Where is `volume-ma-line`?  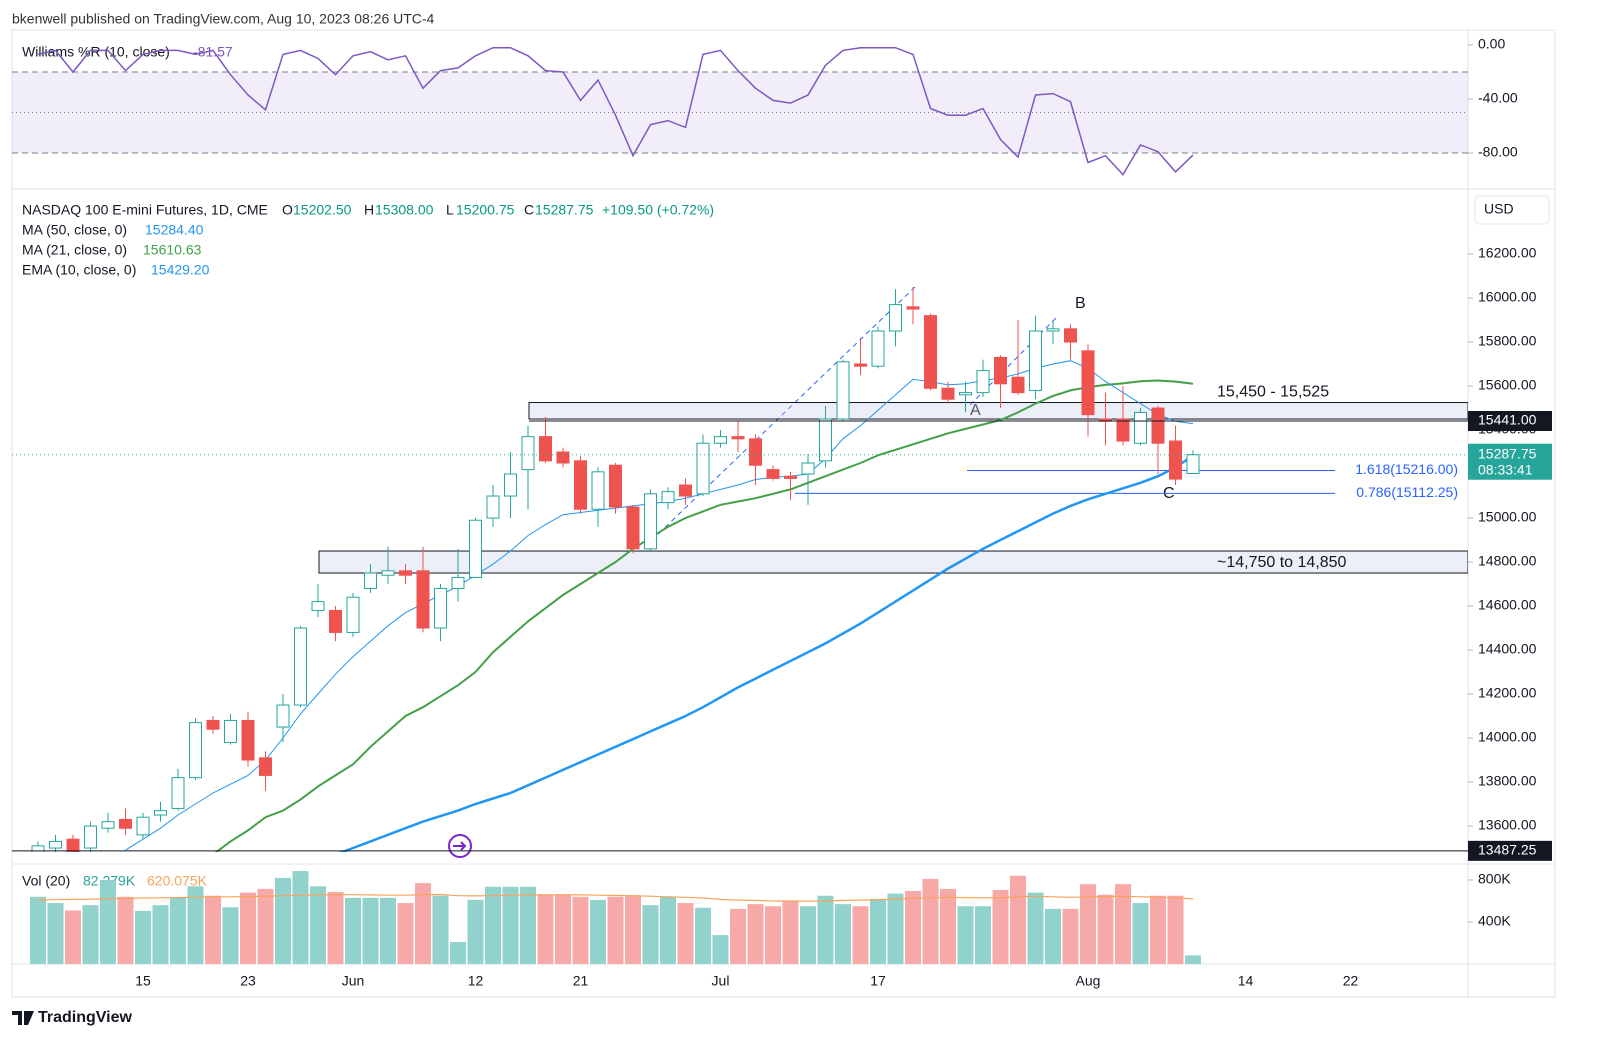 volume-ma-line is located at coordinates (615, 897).